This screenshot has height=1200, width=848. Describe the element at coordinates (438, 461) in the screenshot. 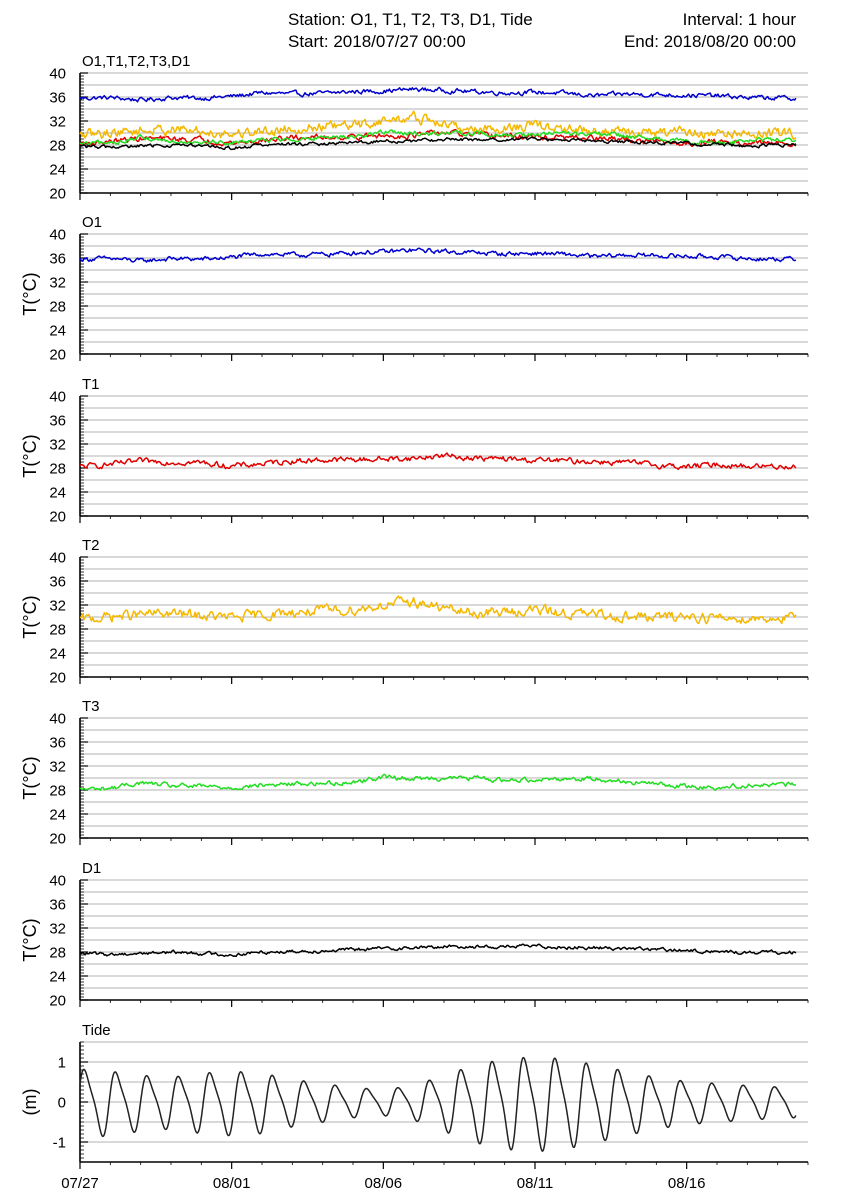

I see `series-line-t1` at that location.